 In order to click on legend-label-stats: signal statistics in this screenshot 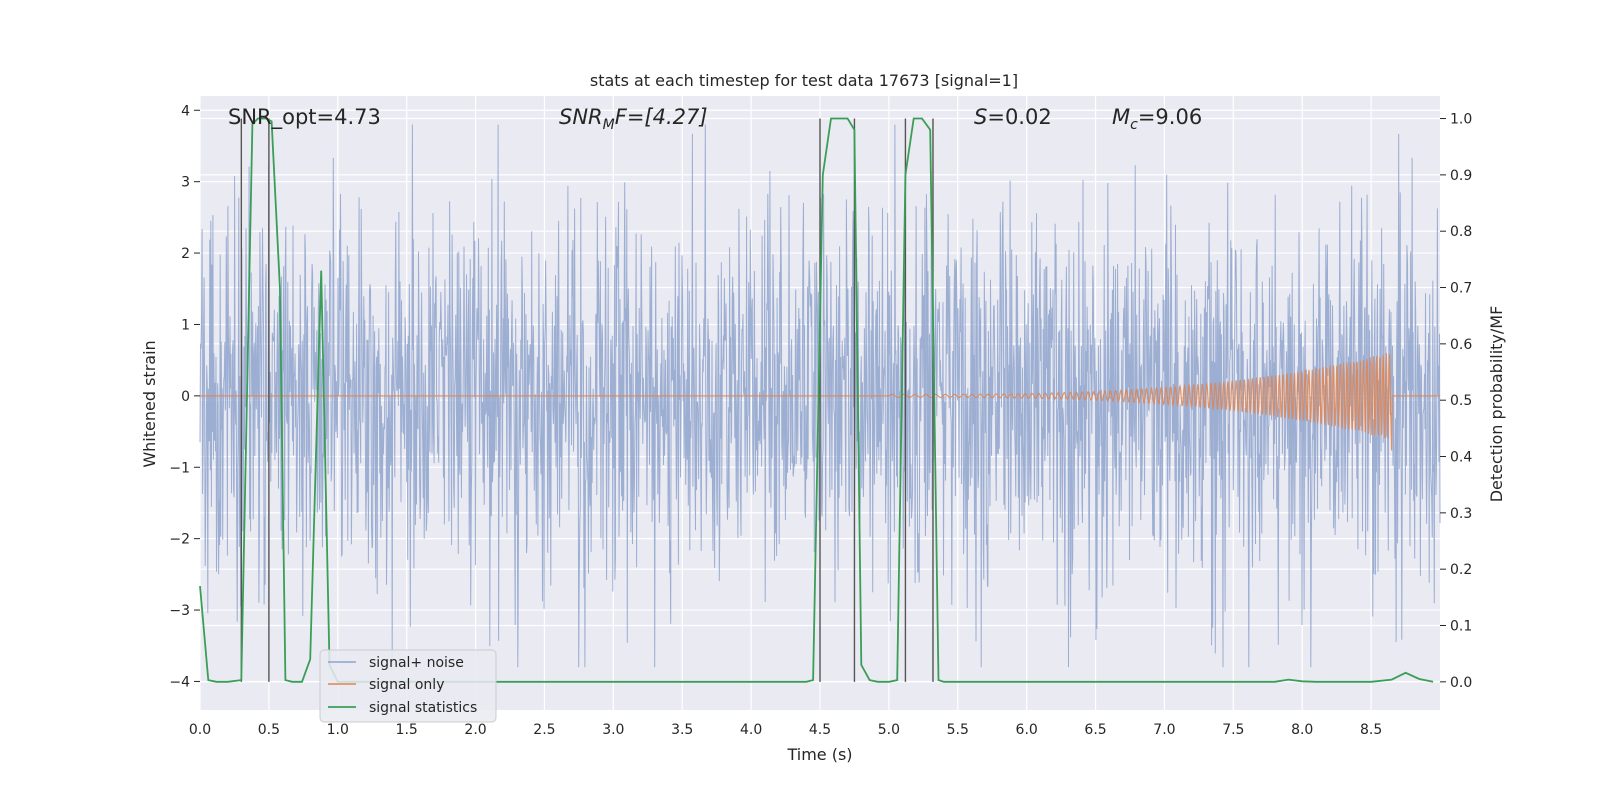, I will do `click(423, 708)`.